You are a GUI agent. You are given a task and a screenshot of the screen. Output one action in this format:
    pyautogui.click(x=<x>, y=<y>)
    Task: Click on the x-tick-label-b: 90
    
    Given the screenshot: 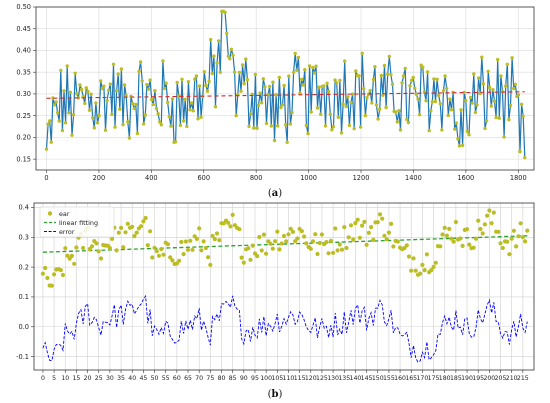 What is the action you would take?
    pyautogui.click(x=244, y=378)
    